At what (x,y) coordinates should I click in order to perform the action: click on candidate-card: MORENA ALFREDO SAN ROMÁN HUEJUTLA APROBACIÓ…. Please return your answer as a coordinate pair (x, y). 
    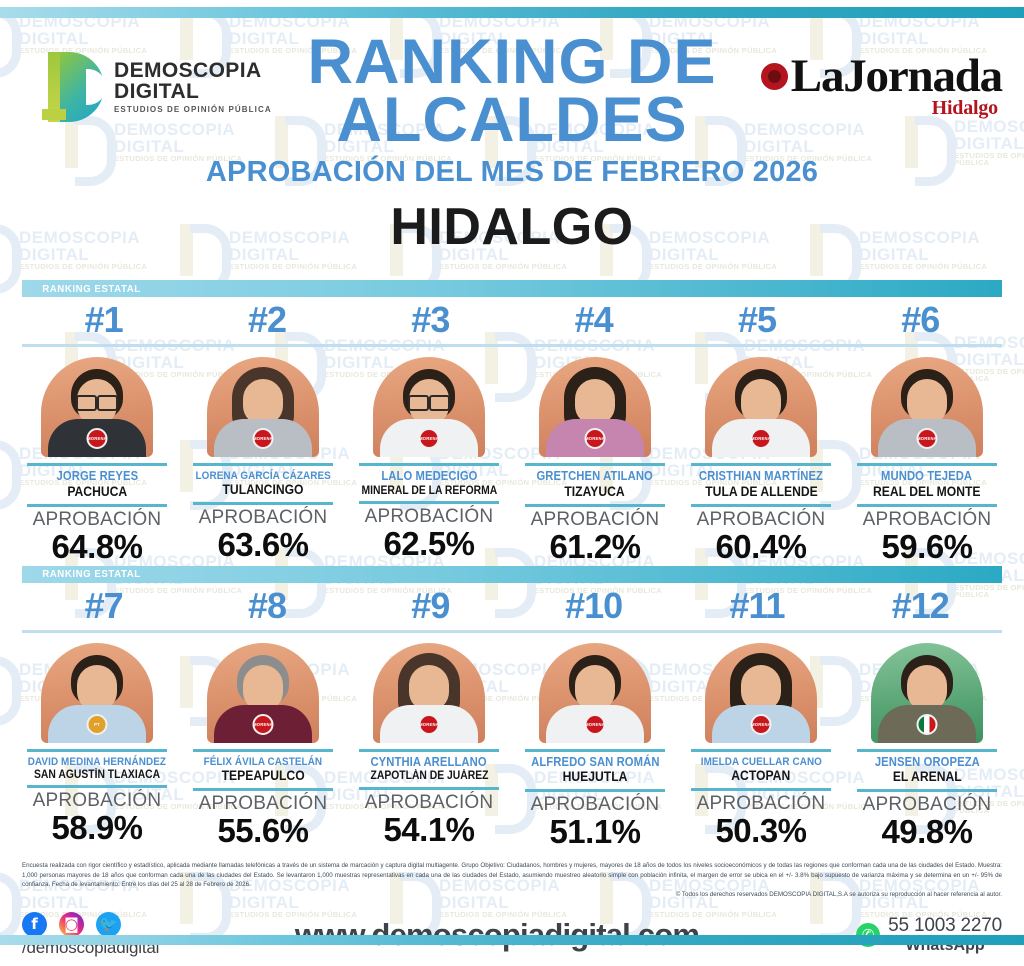
    Looking at the image, I should click on (595, 747).